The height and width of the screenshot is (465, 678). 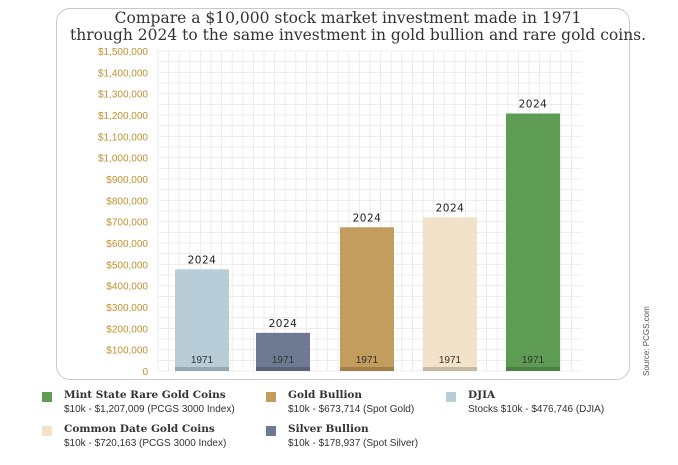 What do you see at coordinates (127, 265) in the screenshot?
I see `y-tick-label: $500,000` at bounding box center [127, 265].